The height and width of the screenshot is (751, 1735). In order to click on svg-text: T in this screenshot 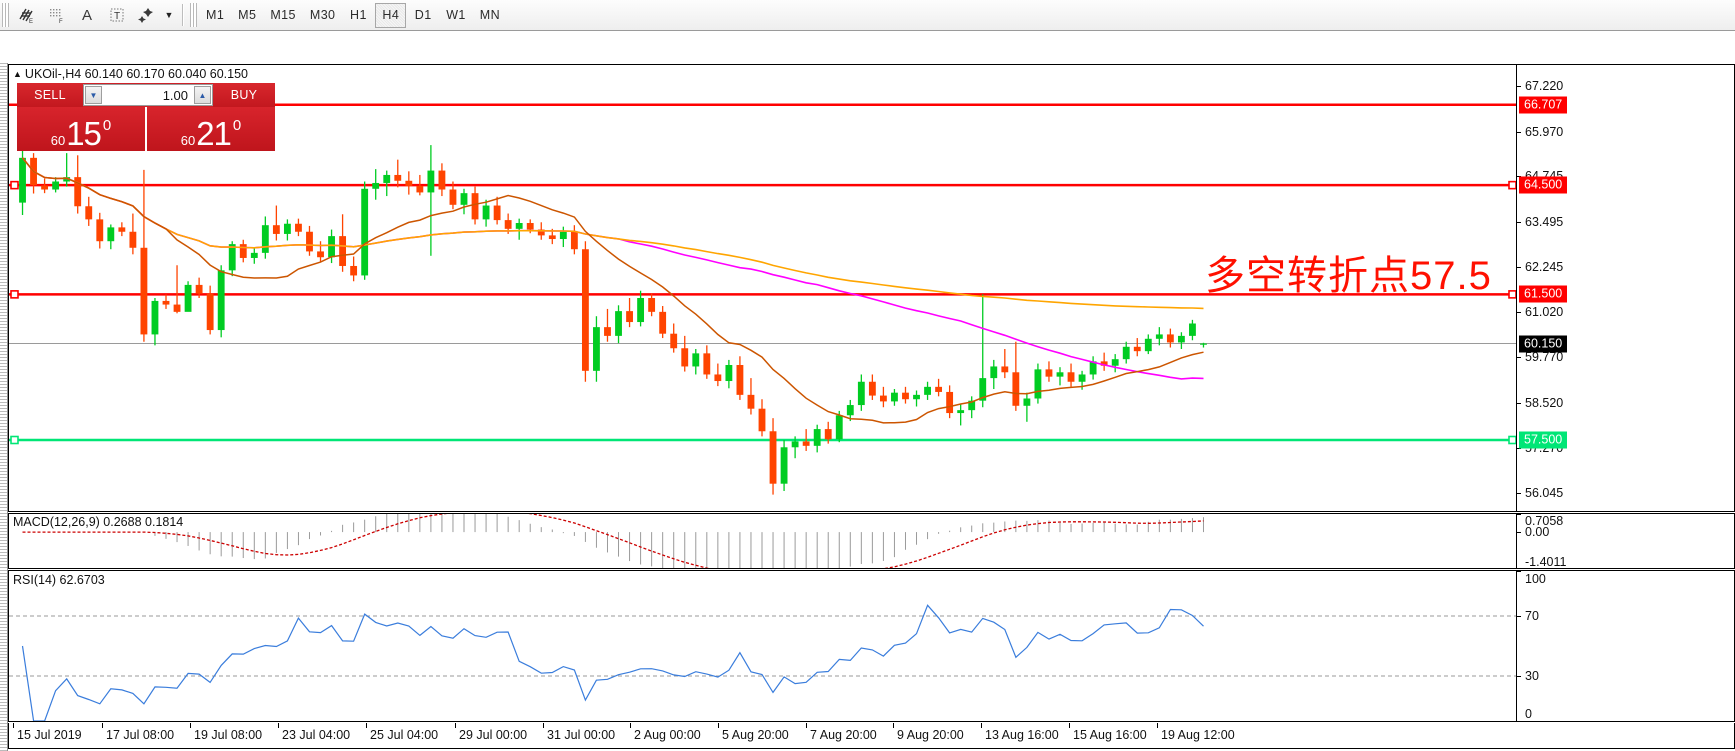, I will do `click(117, 16)`.